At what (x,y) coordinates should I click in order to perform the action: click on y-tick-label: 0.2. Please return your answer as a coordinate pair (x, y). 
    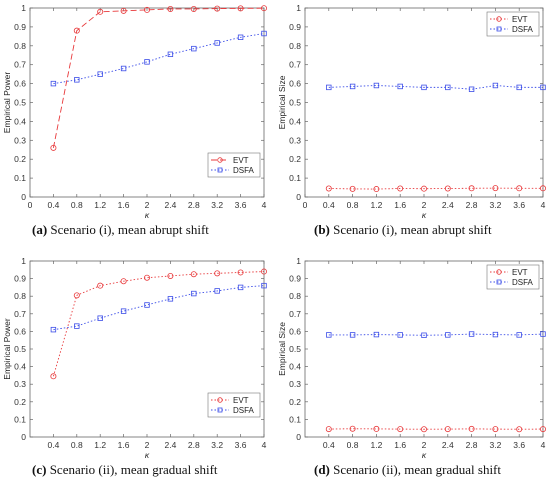
    Looking at the image, I should click on (20, 159).